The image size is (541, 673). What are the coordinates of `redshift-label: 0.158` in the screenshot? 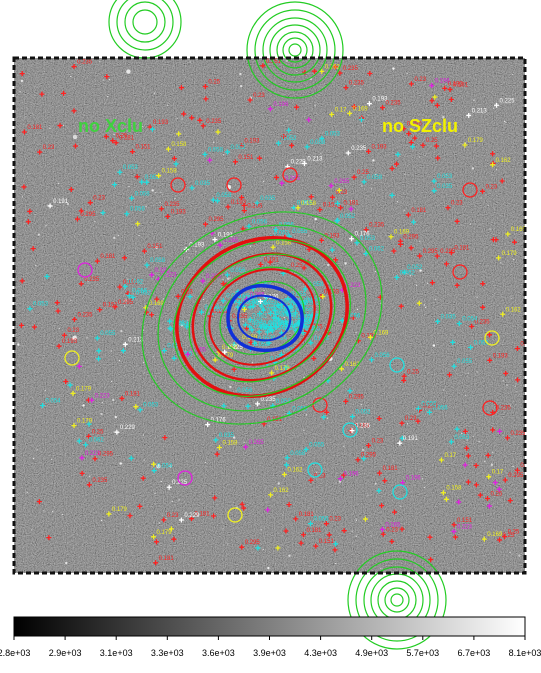 It's located at (179, 145).